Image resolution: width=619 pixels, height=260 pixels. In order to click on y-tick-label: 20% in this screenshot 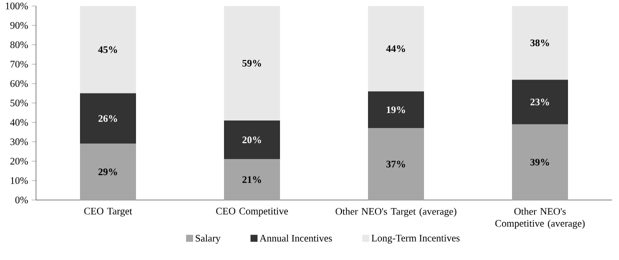, I will do `click(19, 161)`.